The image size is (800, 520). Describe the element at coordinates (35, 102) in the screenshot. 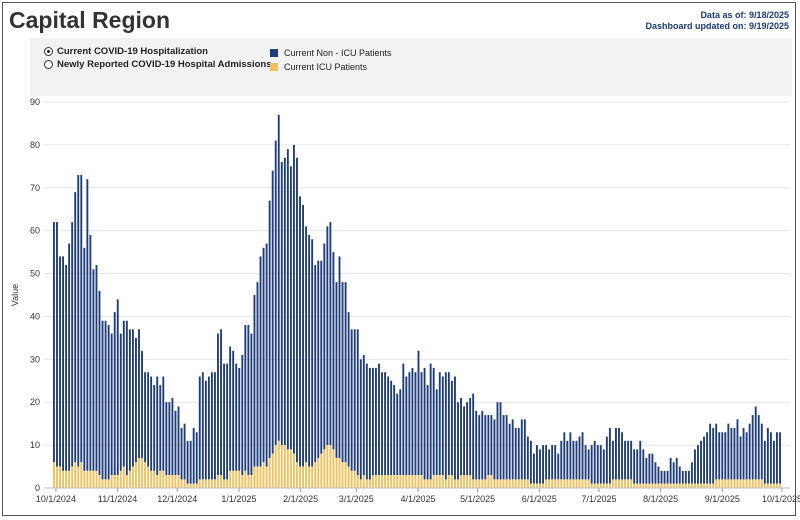

I see `y-tick-label: 90` at that location.